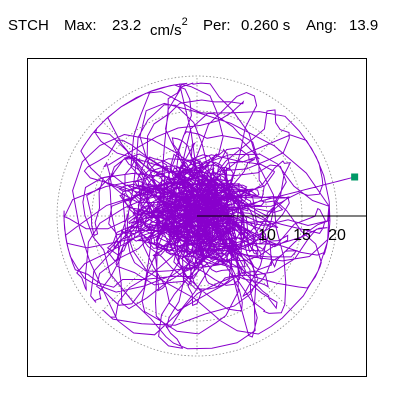  What do you see at coordinates (166, 30) in the screenshot?
I see `max-unit-text: cm/s` at bounding box center [166, 30].